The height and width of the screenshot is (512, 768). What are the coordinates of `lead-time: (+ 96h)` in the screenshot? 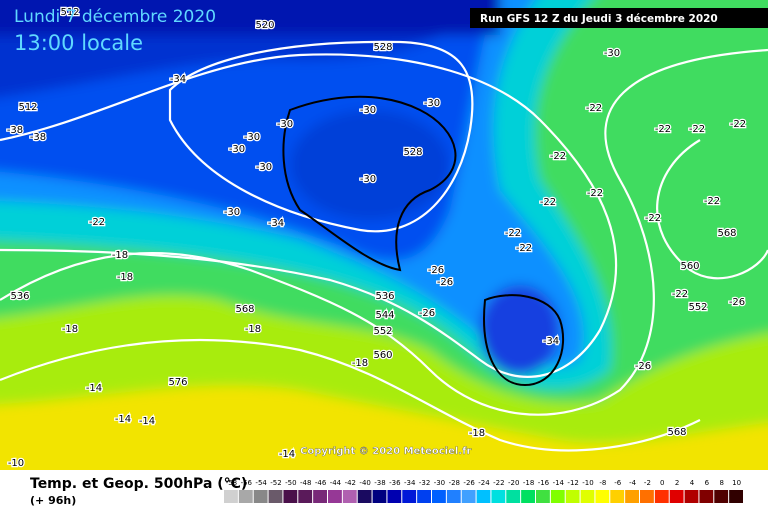 It's located at (53, 500).